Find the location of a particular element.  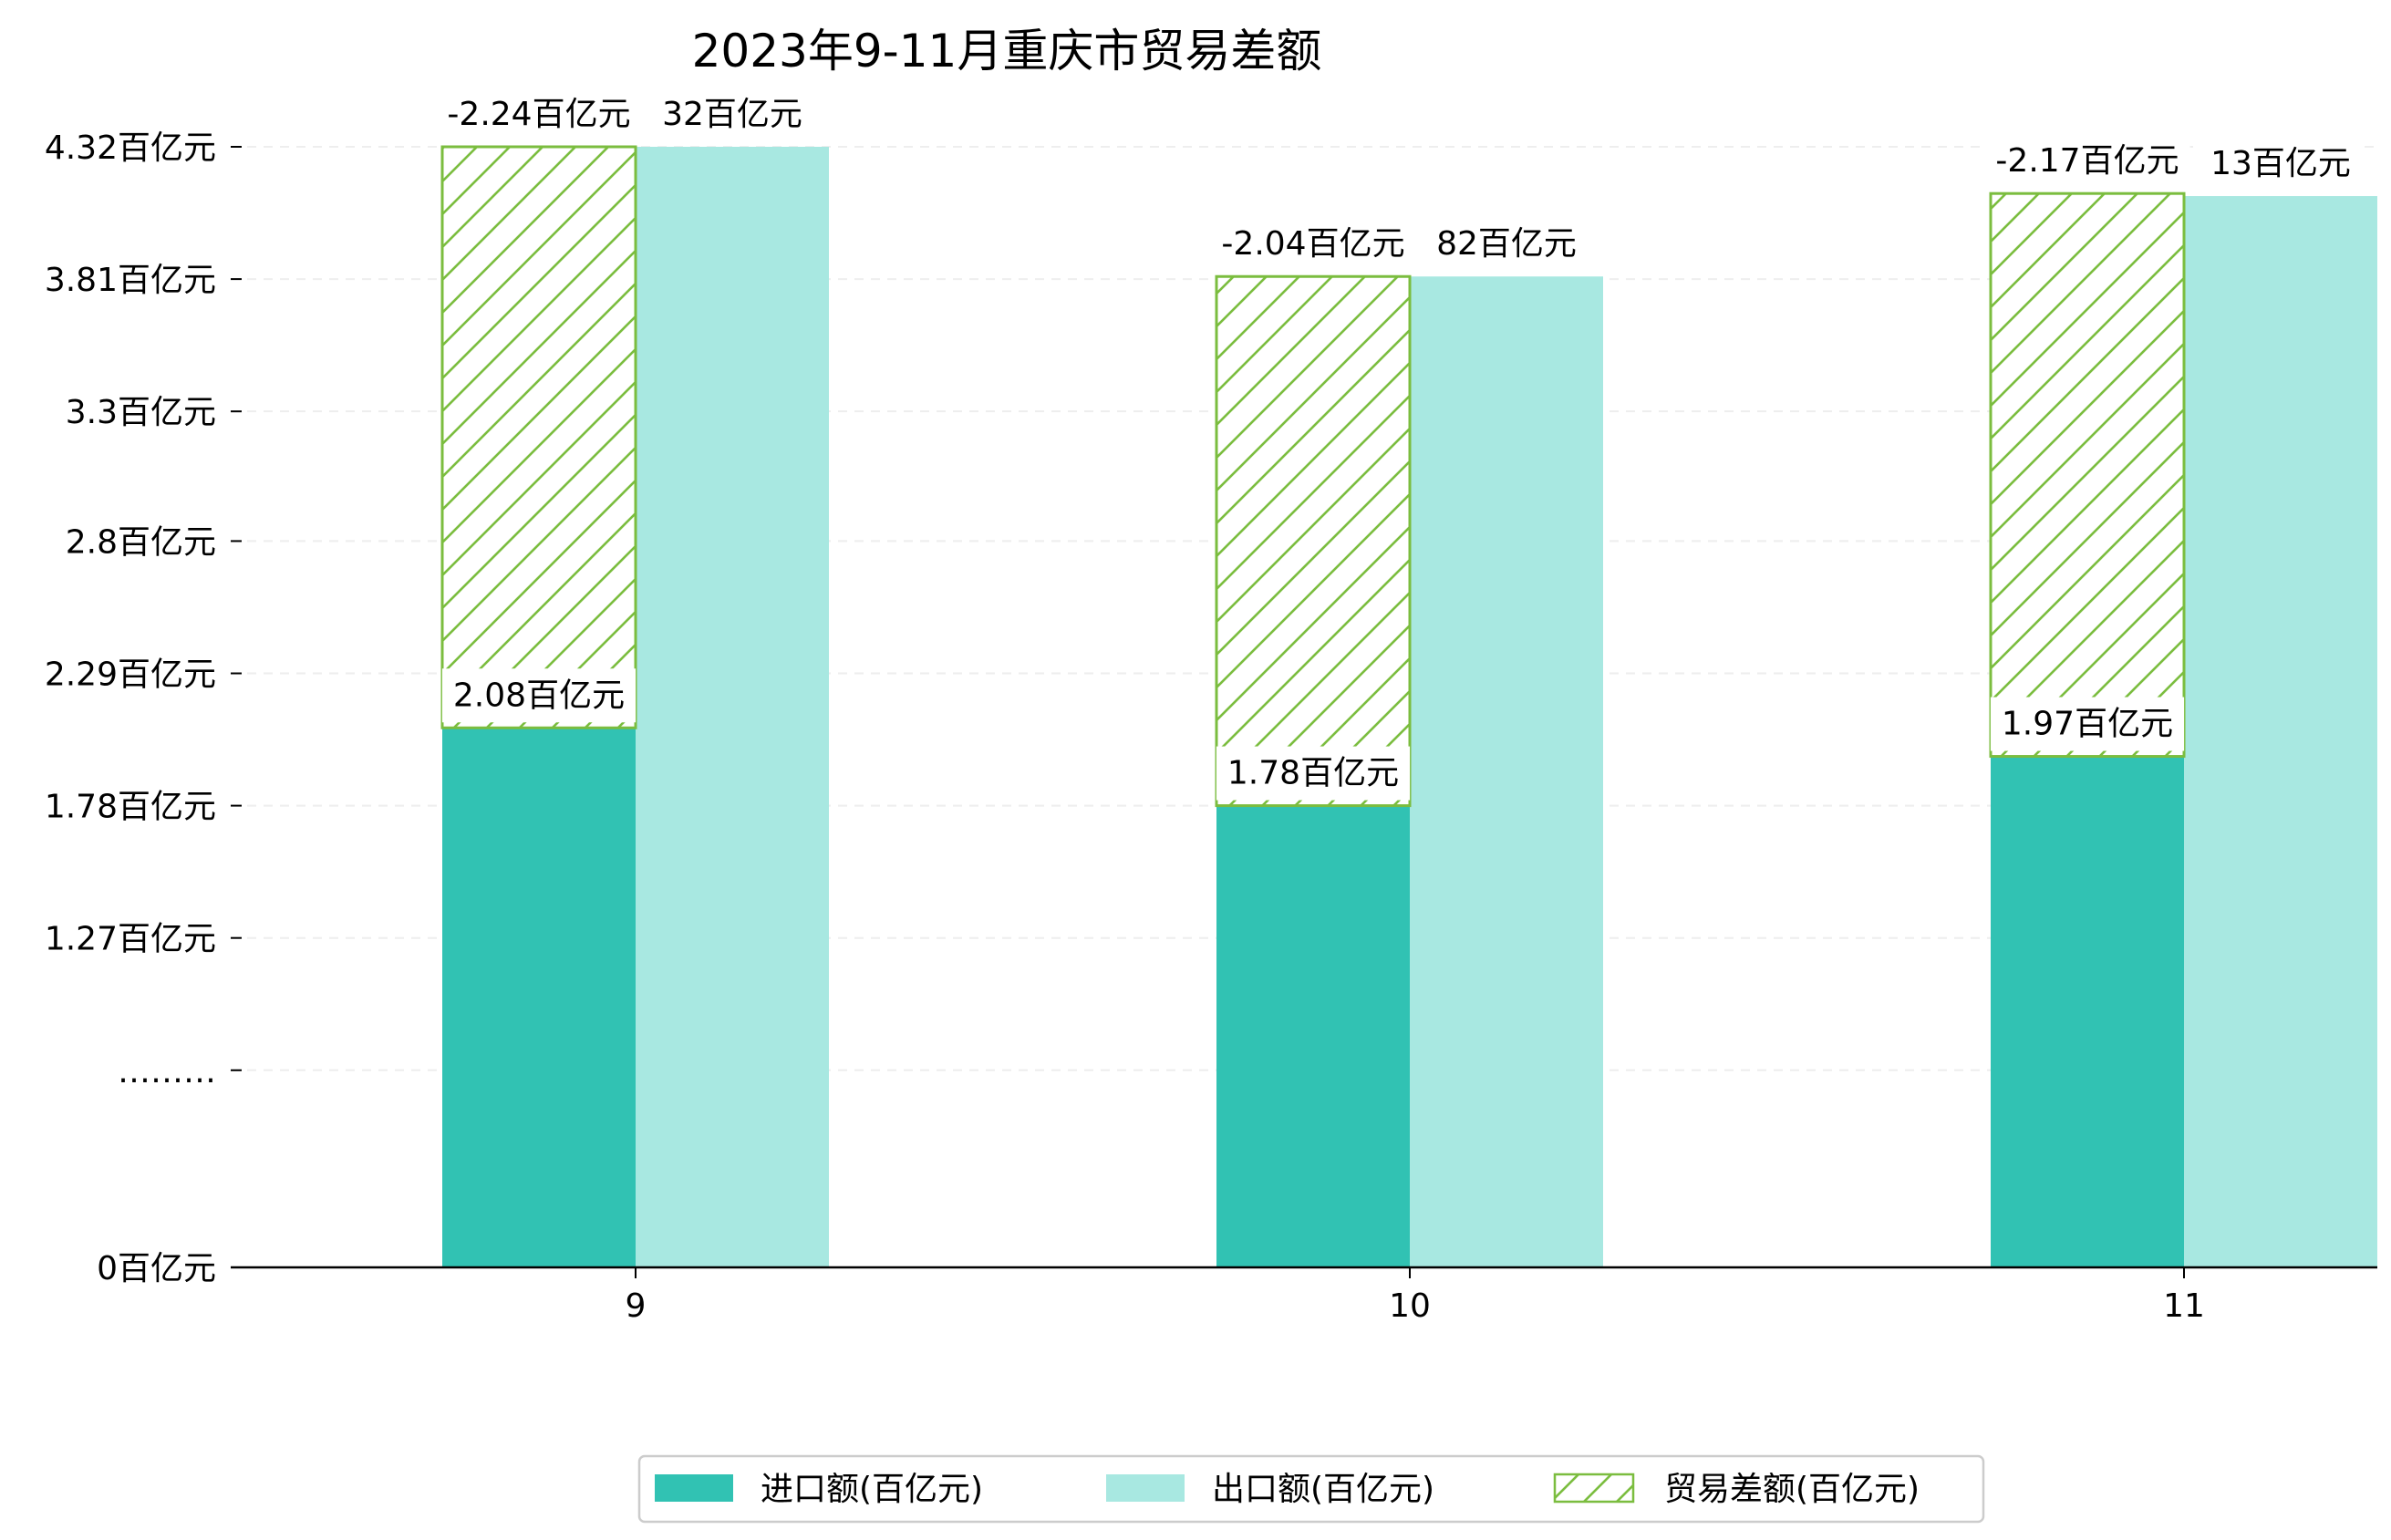

data-label: -2.17百亿元 is located at coordinates (2087, 161).